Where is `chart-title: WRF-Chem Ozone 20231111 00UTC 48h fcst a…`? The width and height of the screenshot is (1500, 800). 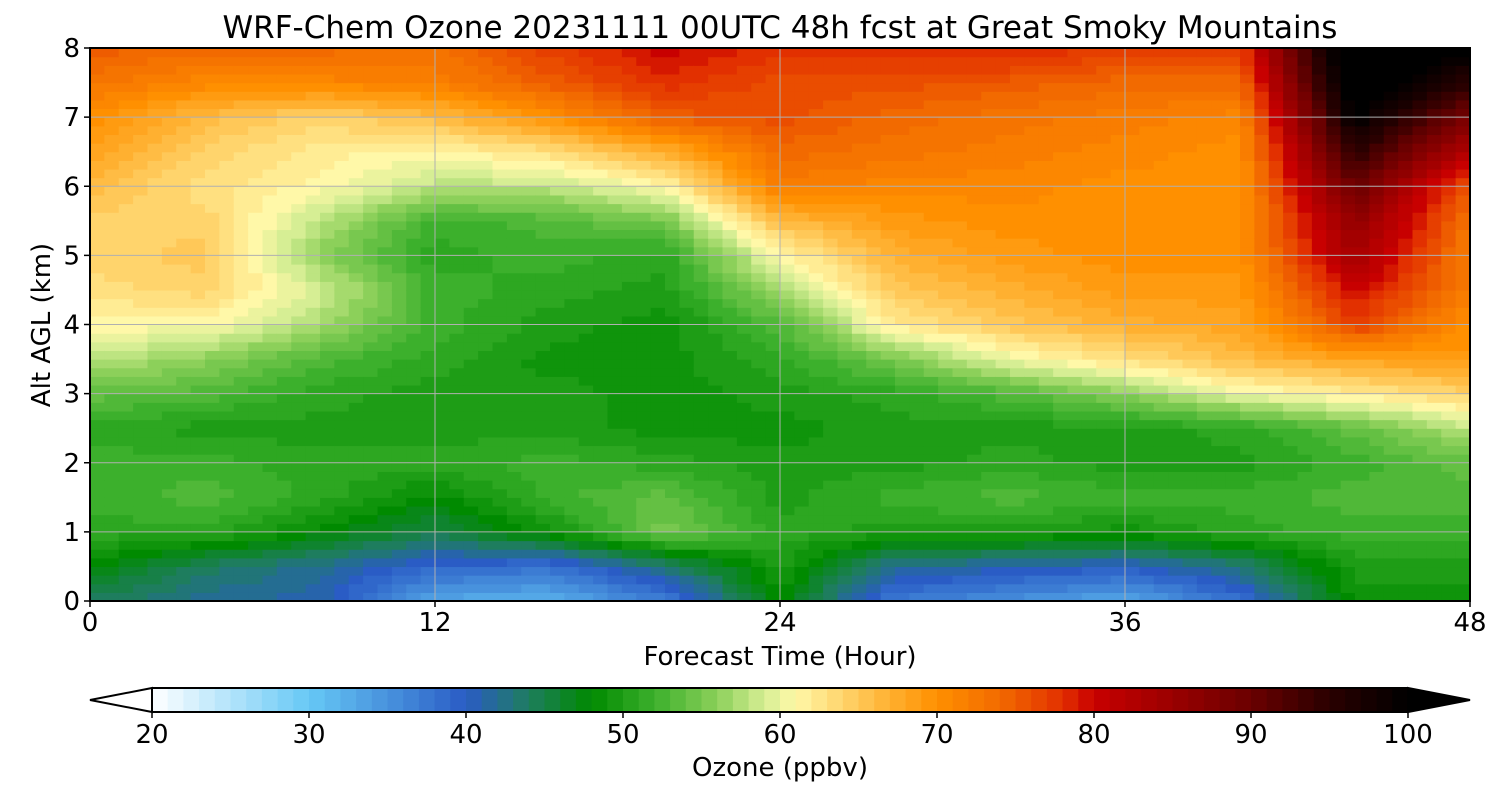
chart-title: WRF-Chem Ozone 20231111 00UTC 48h fcst a… is located at coordinates (780, 28).